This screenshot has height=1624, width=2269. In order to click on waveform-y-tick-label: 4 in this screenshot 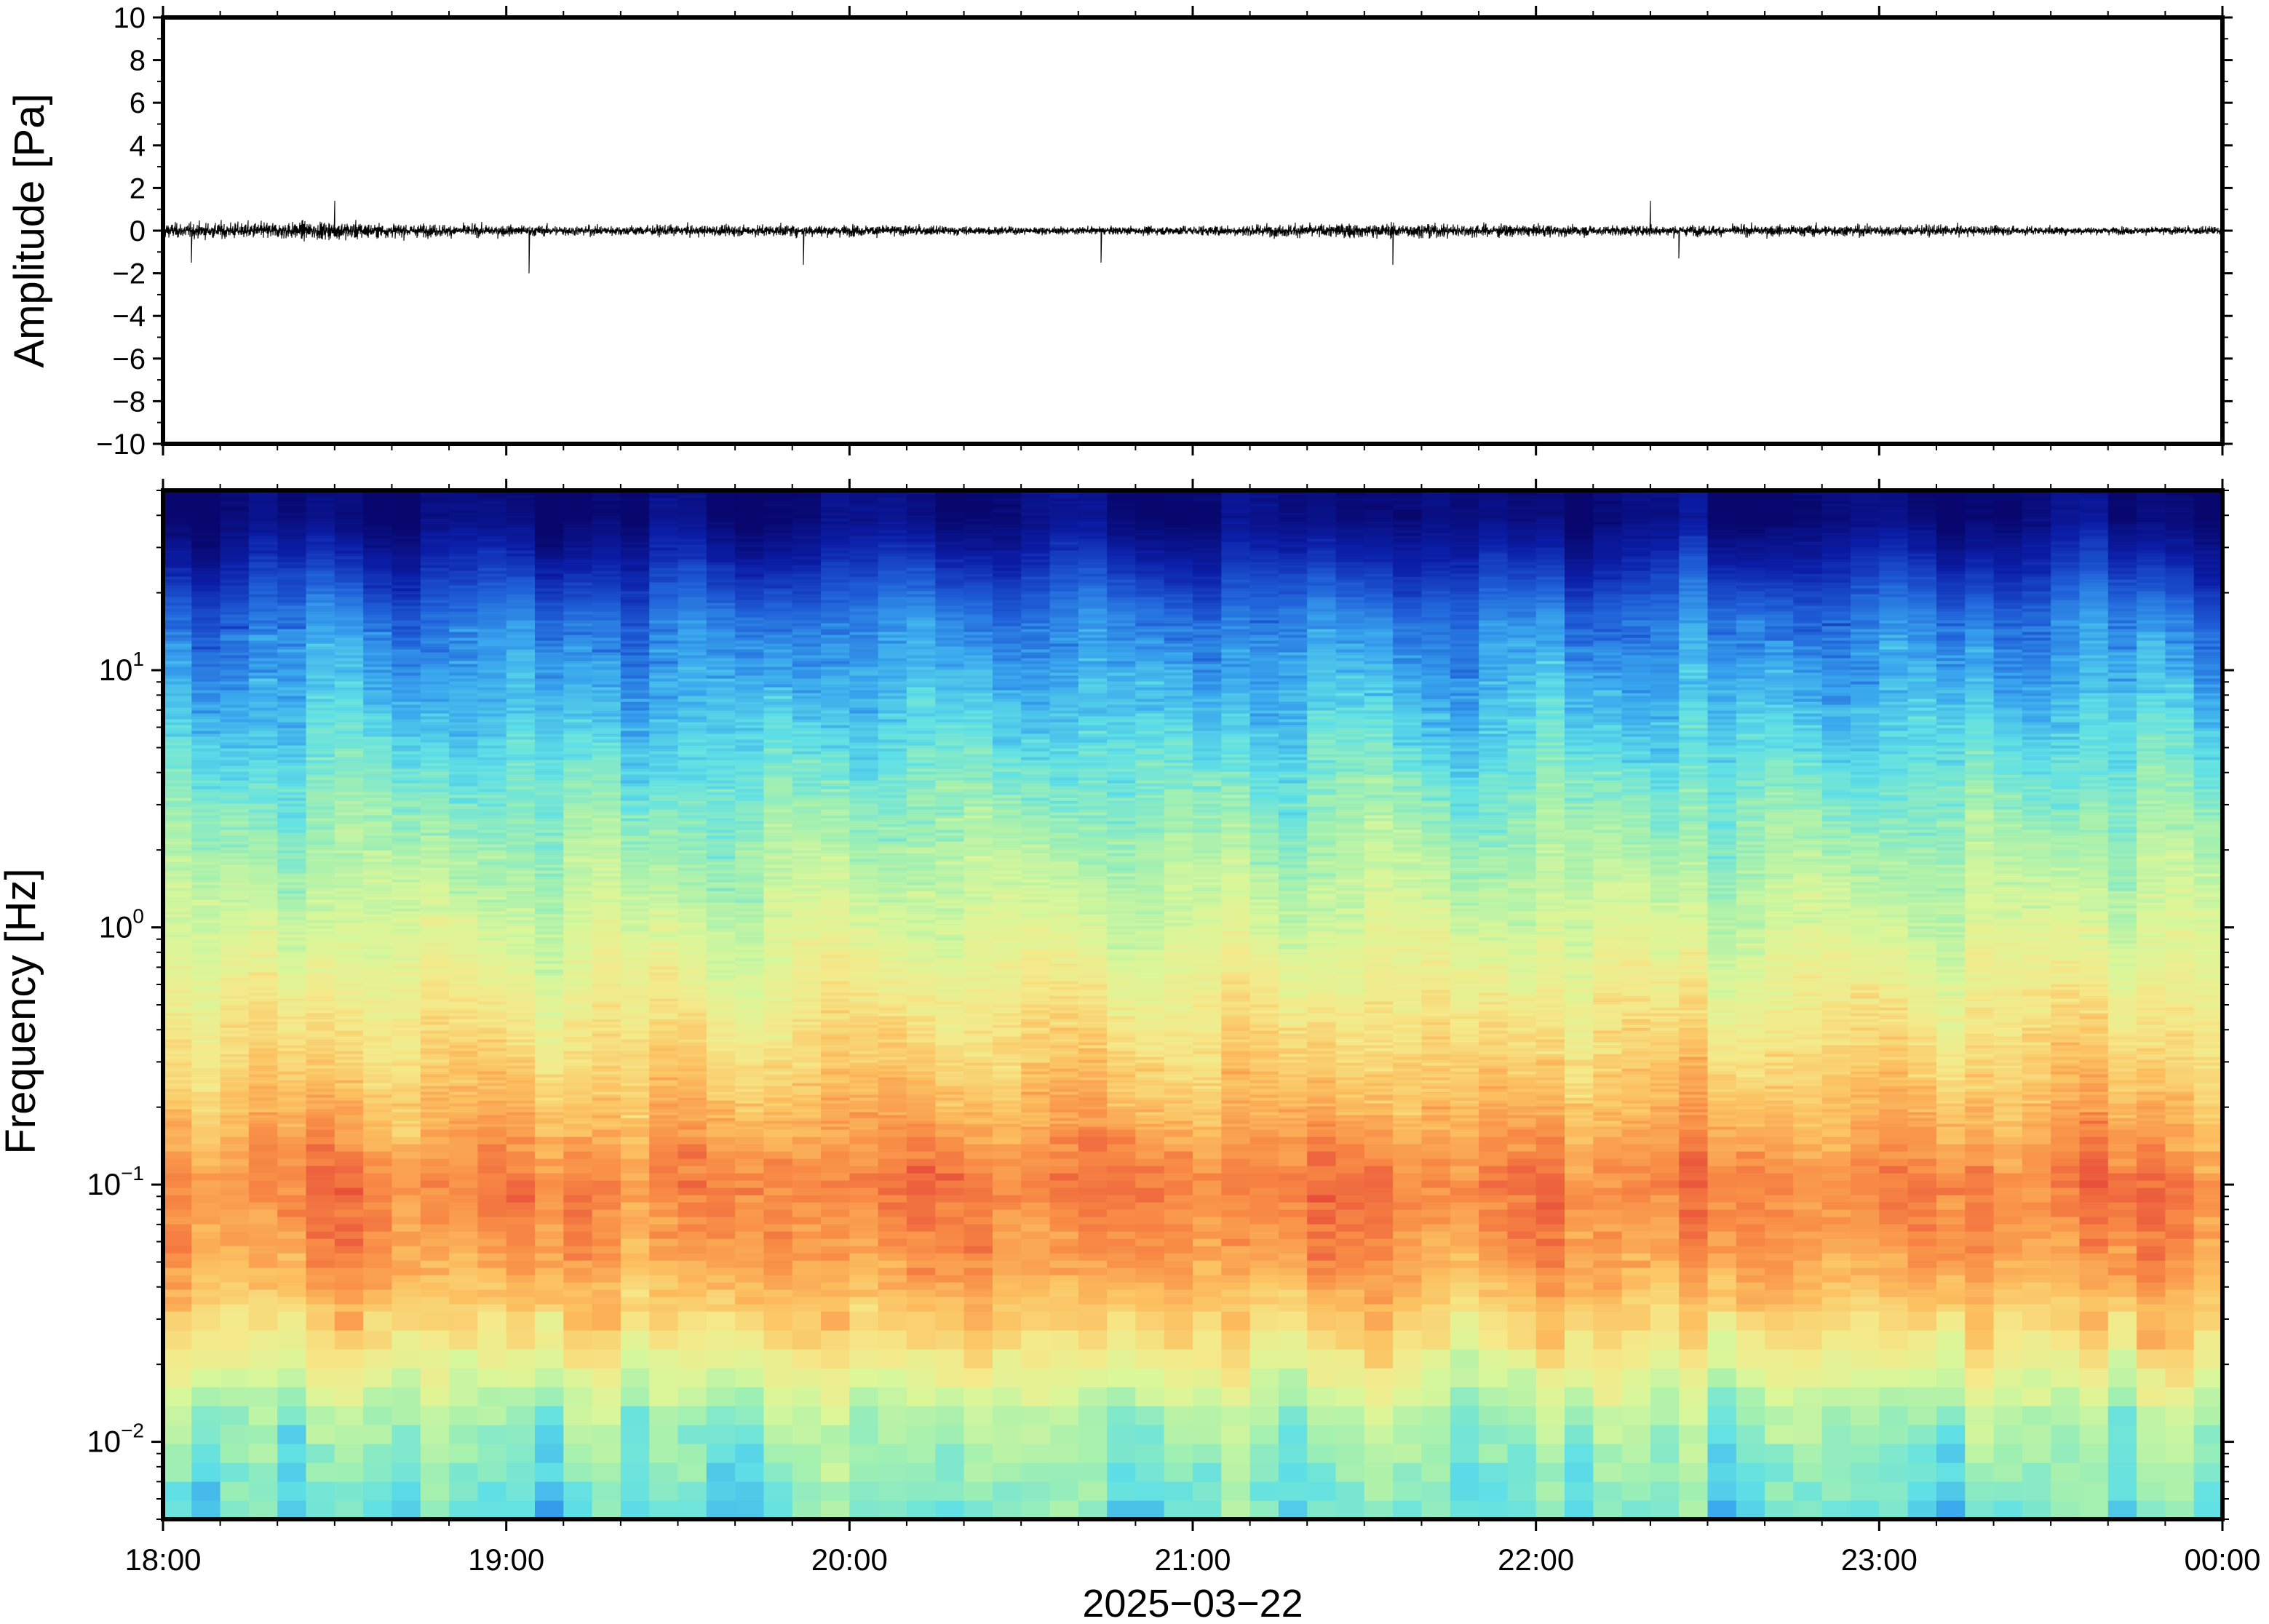, I will do `click(138, 146)`.